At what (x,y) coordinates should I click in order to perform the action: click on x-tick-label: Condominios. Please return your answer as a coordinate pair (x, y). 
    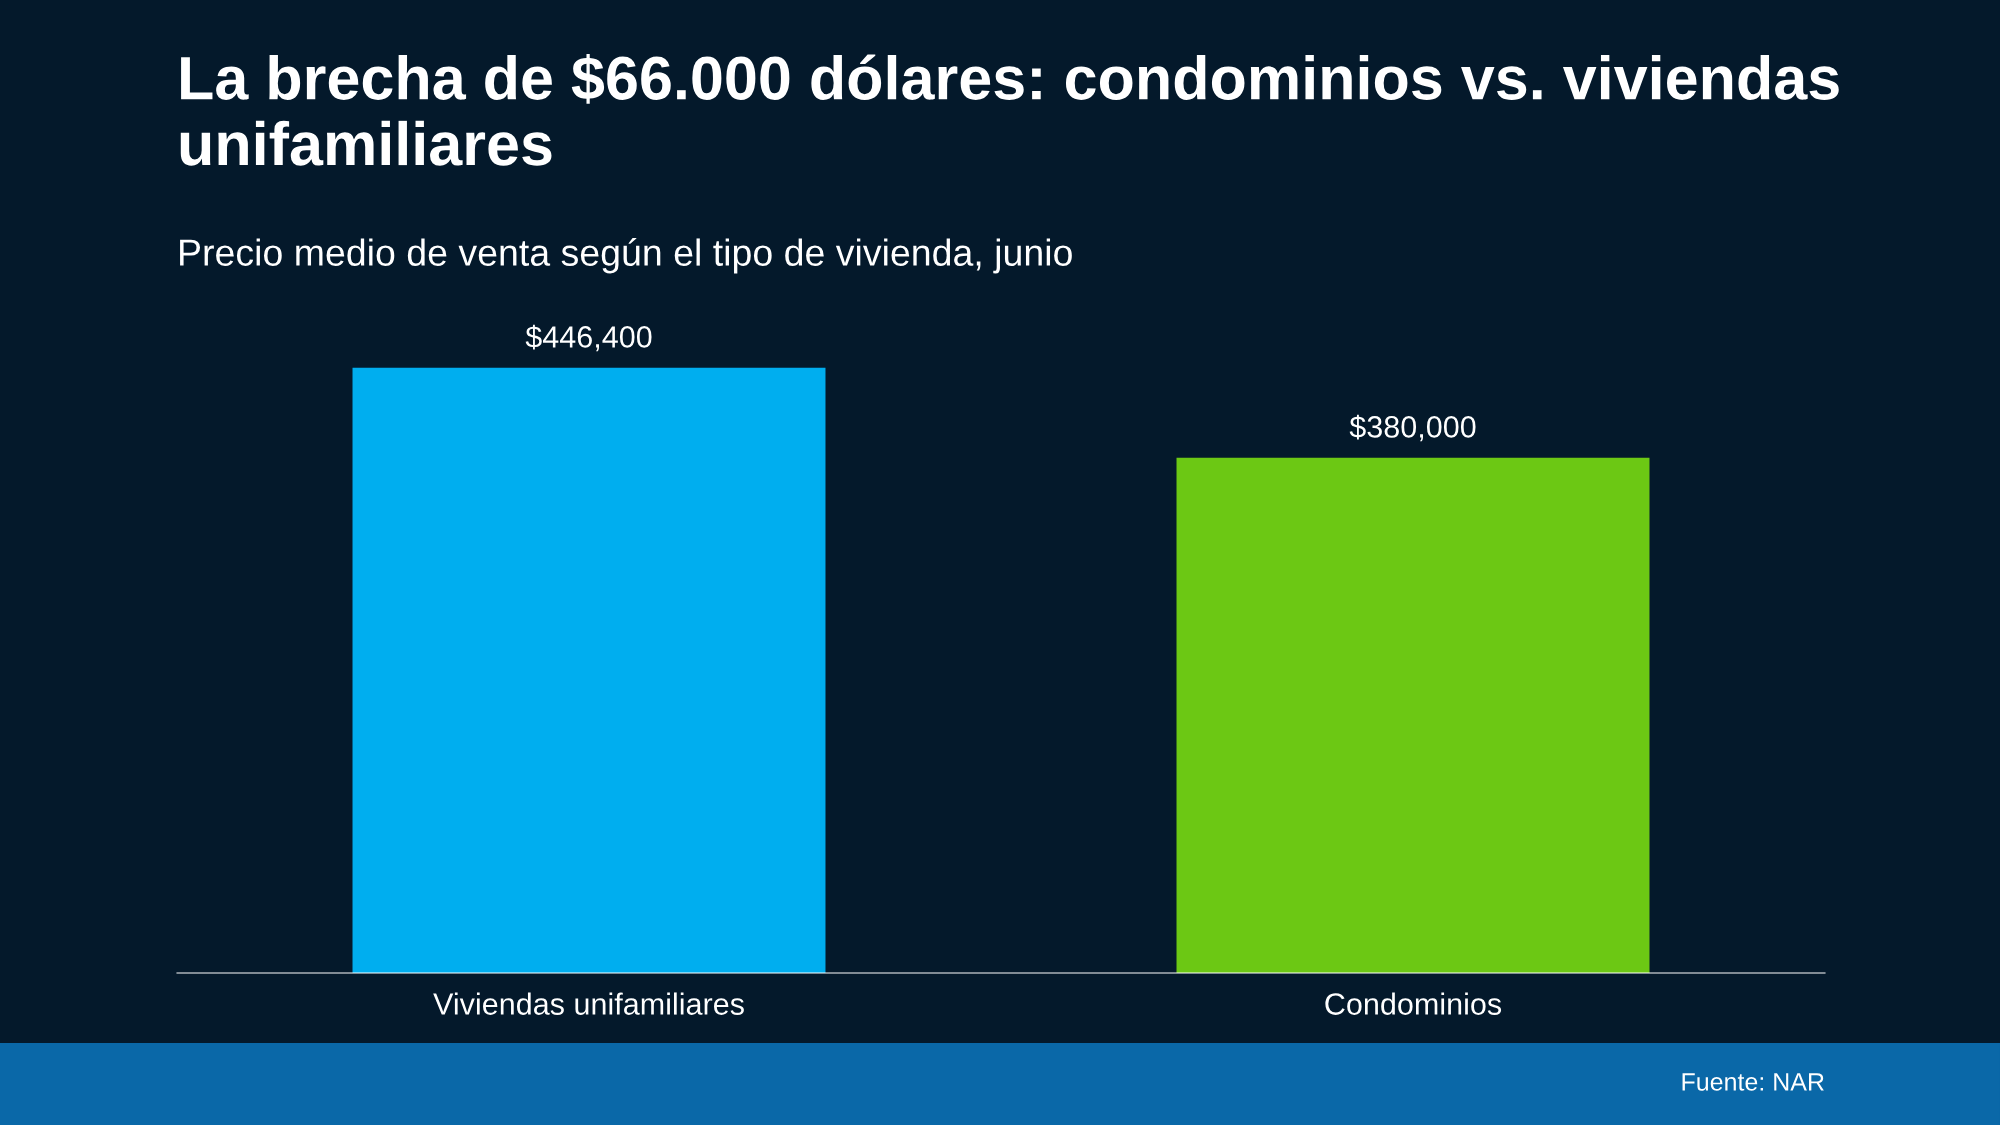
    Looking at the image, I should click on (1413, 1003).